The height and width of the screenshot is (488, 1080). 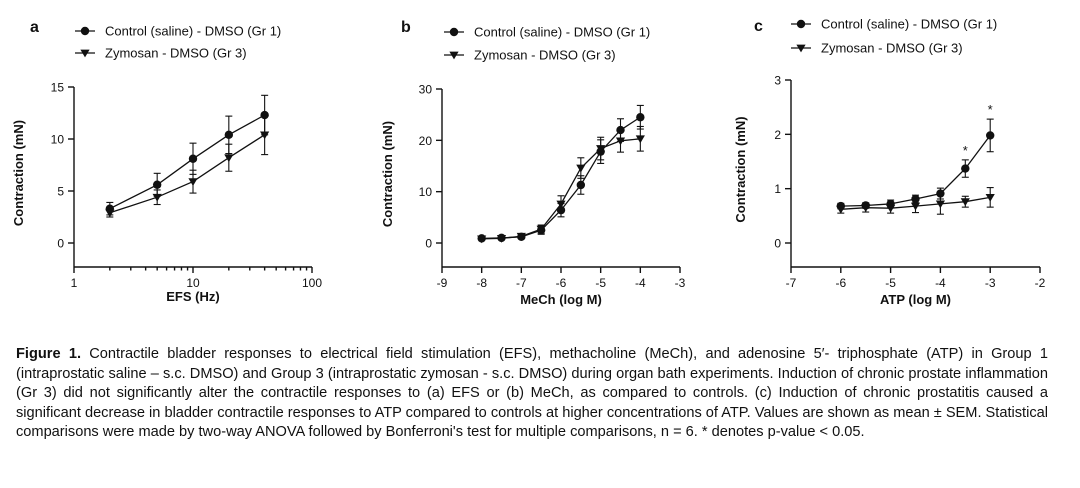 I want to click on x-axis-label: MeCh (log M), so click(x=561, y=299).